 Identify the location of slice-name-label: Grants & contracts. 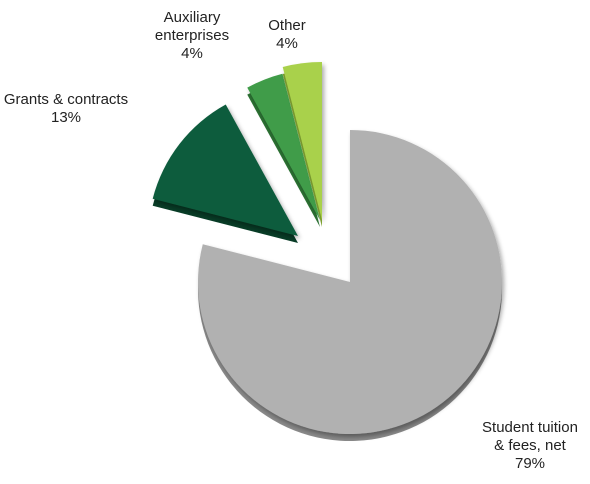
(66, 99).